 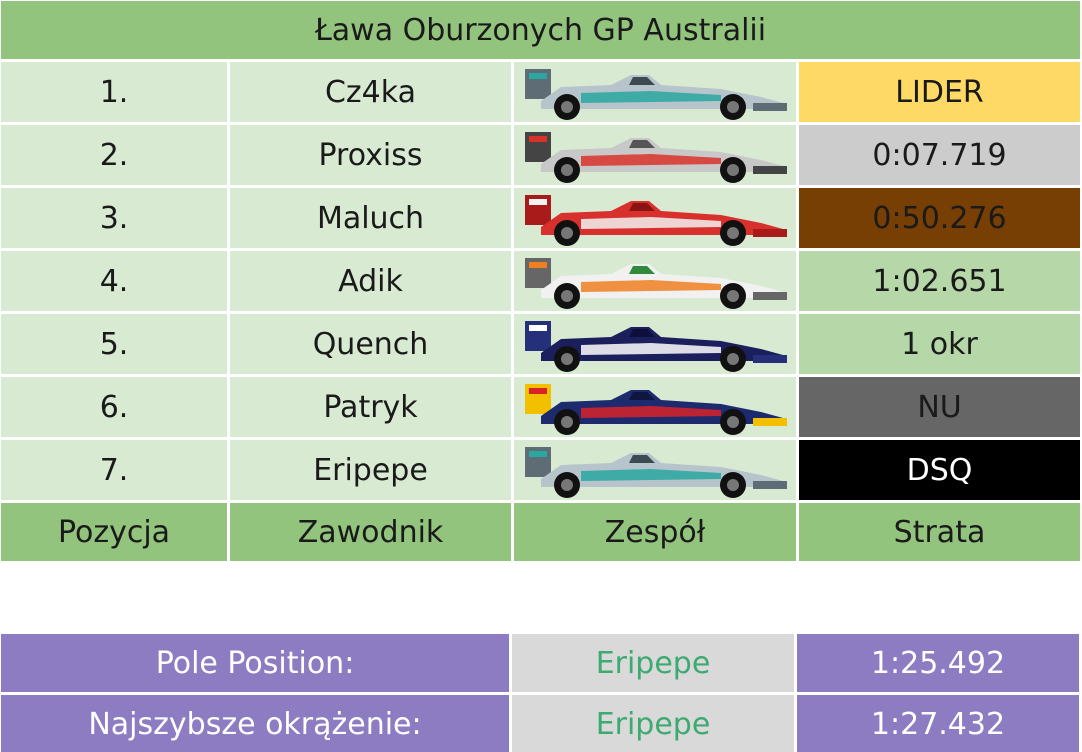 I want to click on gap-cell: 0:50.276, so click(x=940, y=218).